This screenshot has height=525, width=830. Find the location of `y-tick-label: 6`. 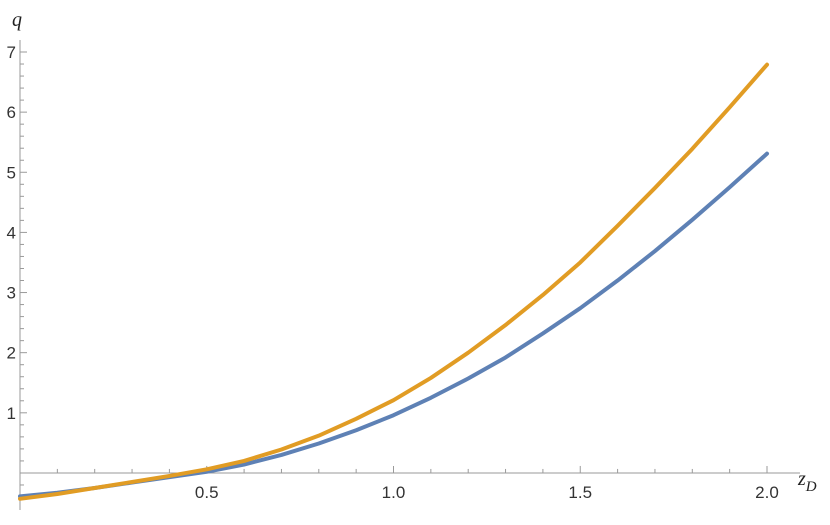

y-tick-label: 6 is located at coordinates (11, 112).